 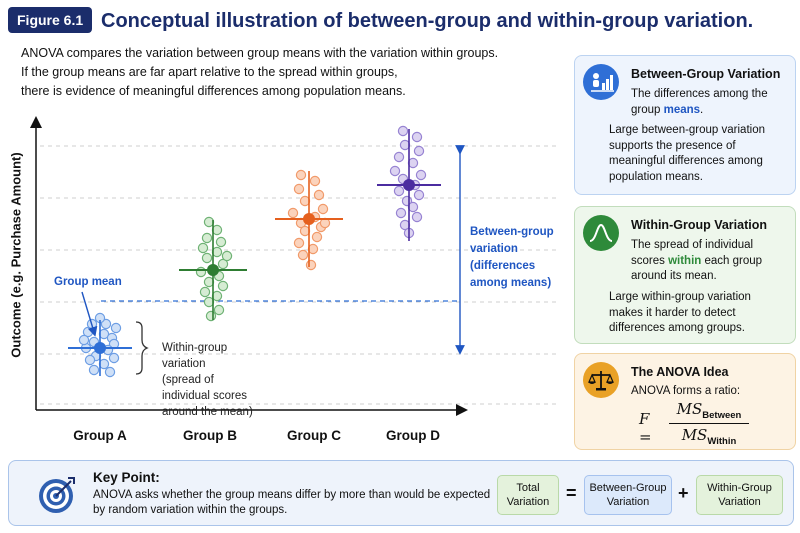 I want to click on group-a-label: Group A, so click(x=100, y=435).